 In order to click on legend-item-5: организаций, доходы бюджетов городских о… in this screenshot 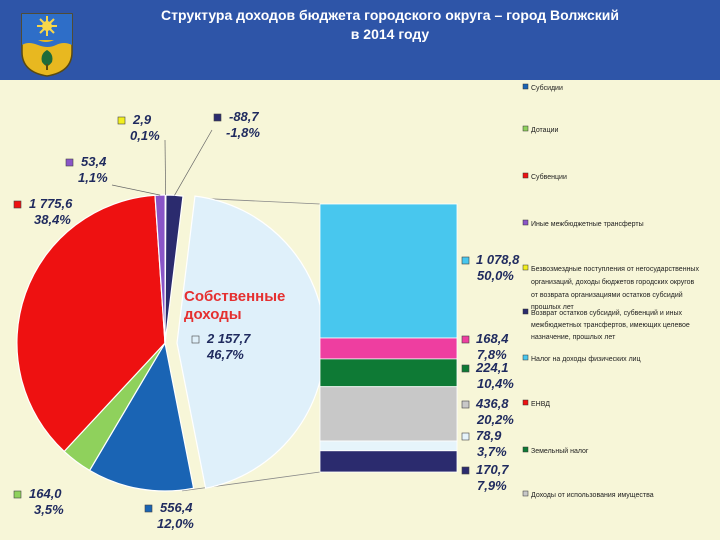, I will do `click(613, 282)`.